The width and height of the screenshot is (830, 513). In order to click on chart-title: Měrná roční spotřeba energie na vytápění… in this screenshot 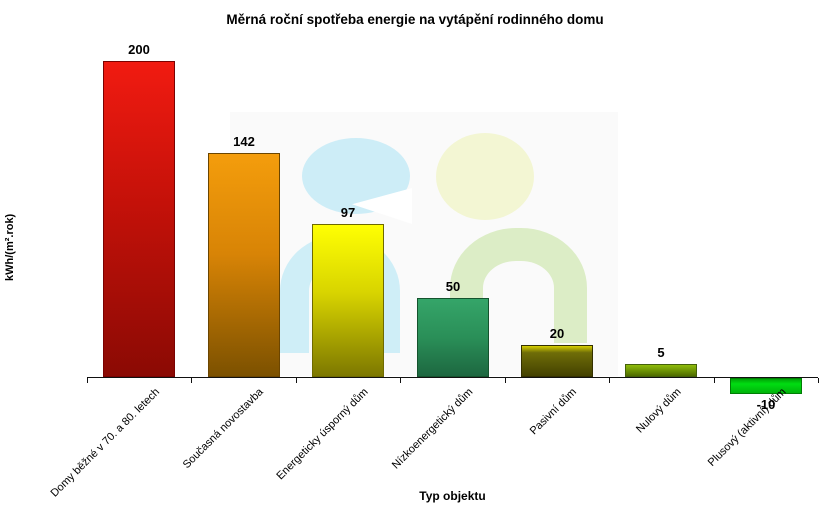, I will do `click(415, 19)`.